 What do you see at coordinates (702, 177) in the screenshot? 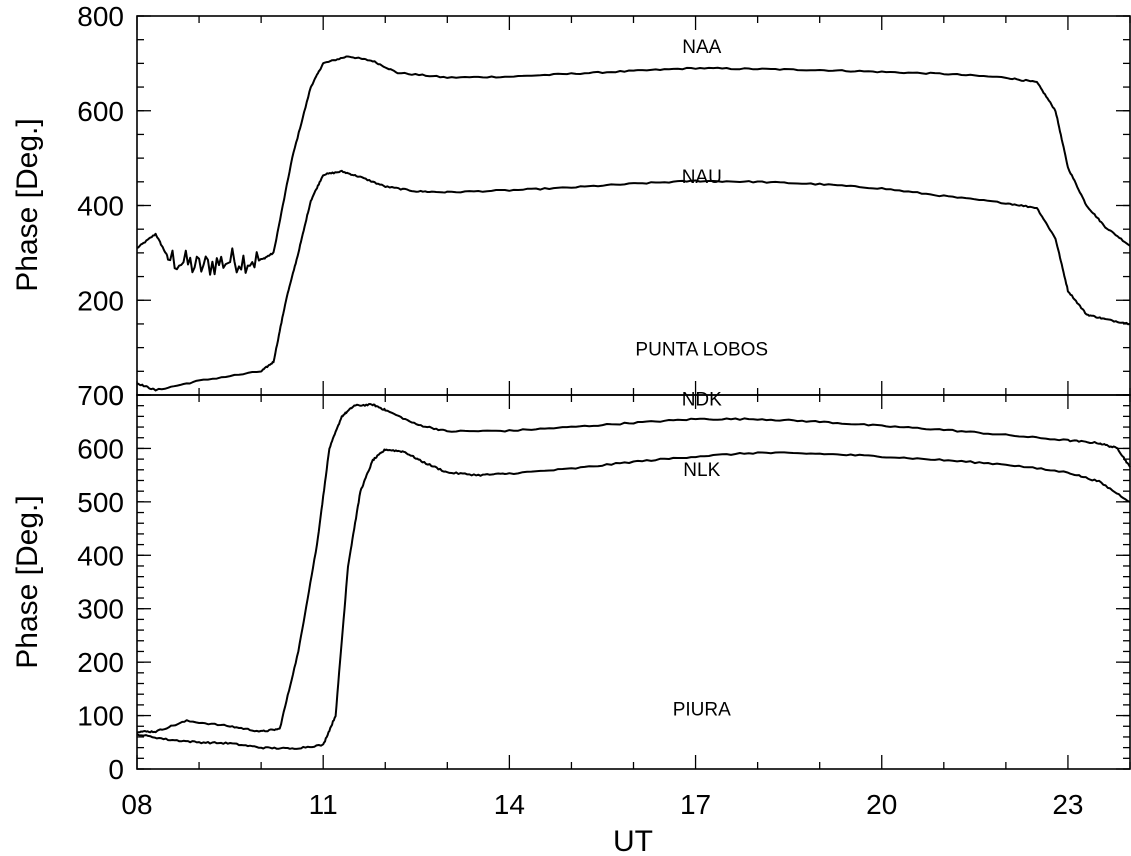
I see `annotation-nau: NAU` at bounding box center [702, 177].